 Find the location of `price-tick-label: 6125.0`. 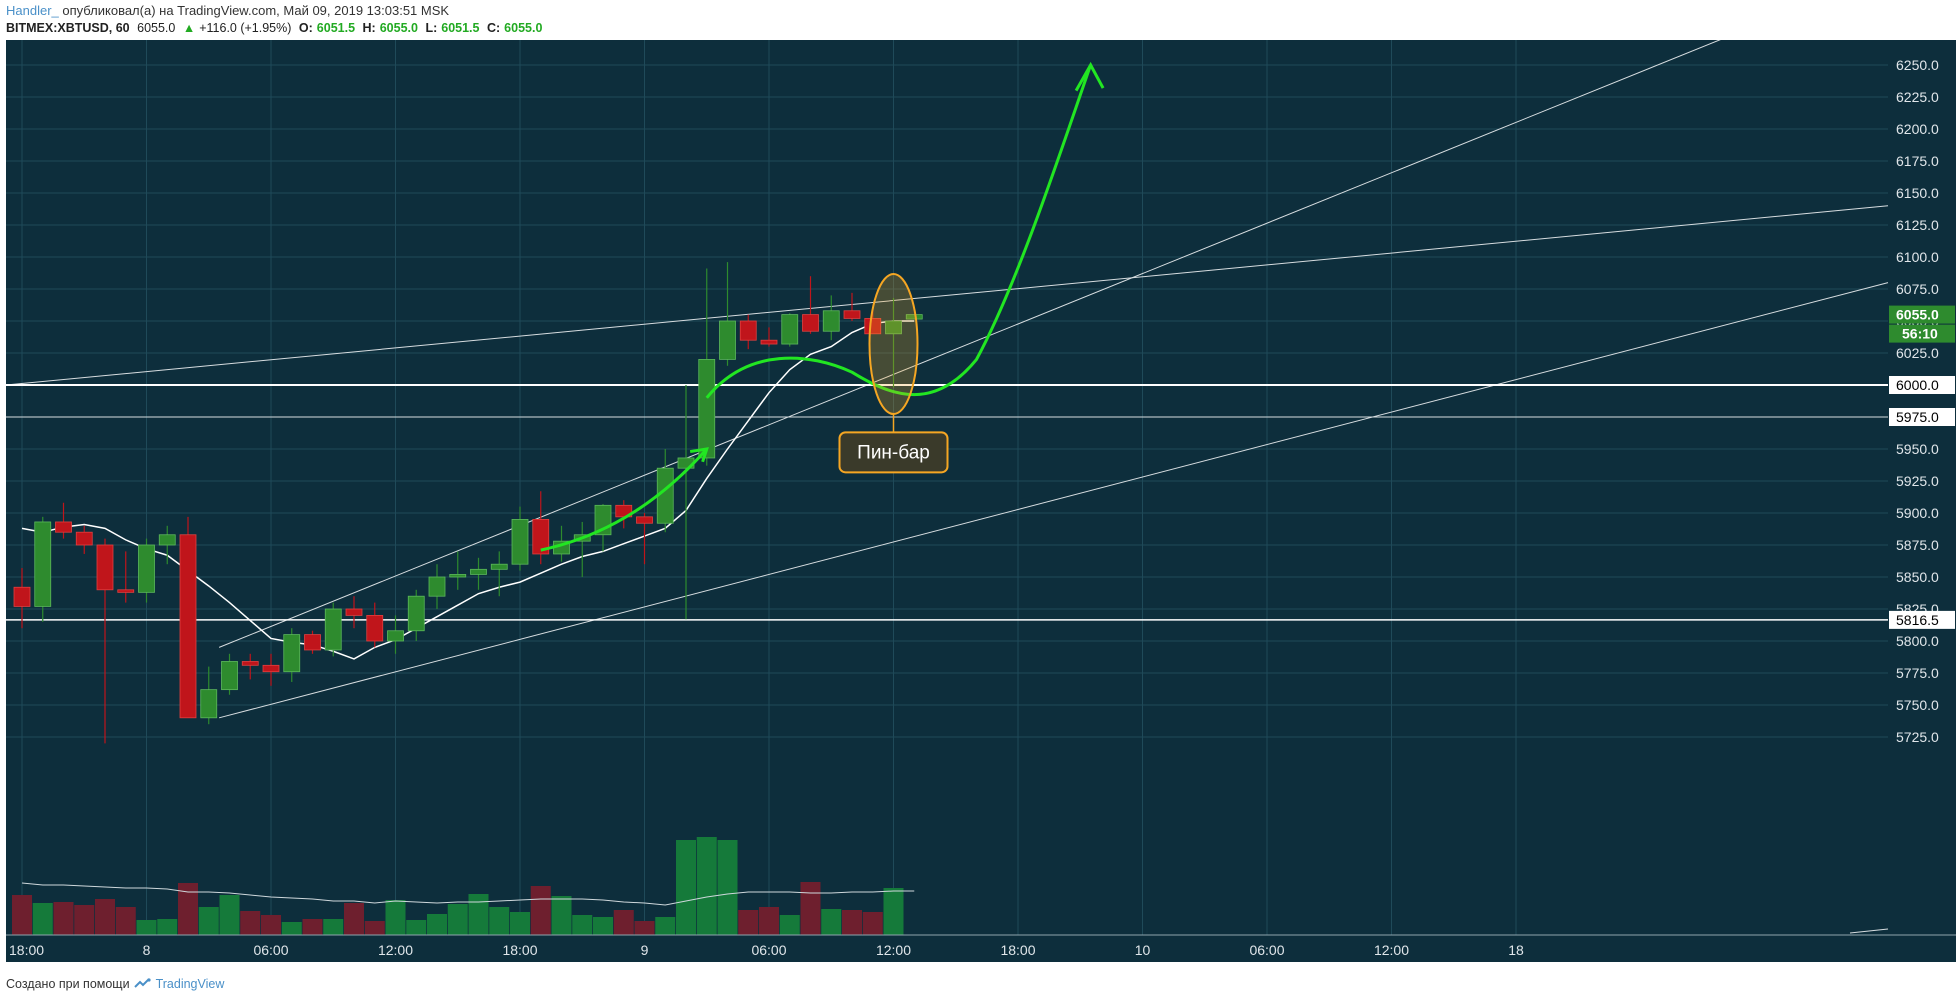

price-tick-label: 6125.0 is located at coordinates (1917, 225).